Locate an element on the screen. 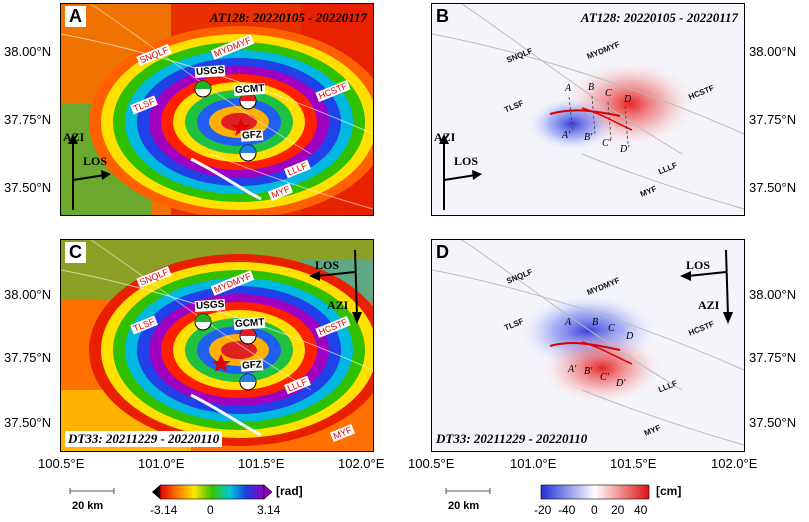  colorbar-unit: [rad] is located at coordinates (289, 491).